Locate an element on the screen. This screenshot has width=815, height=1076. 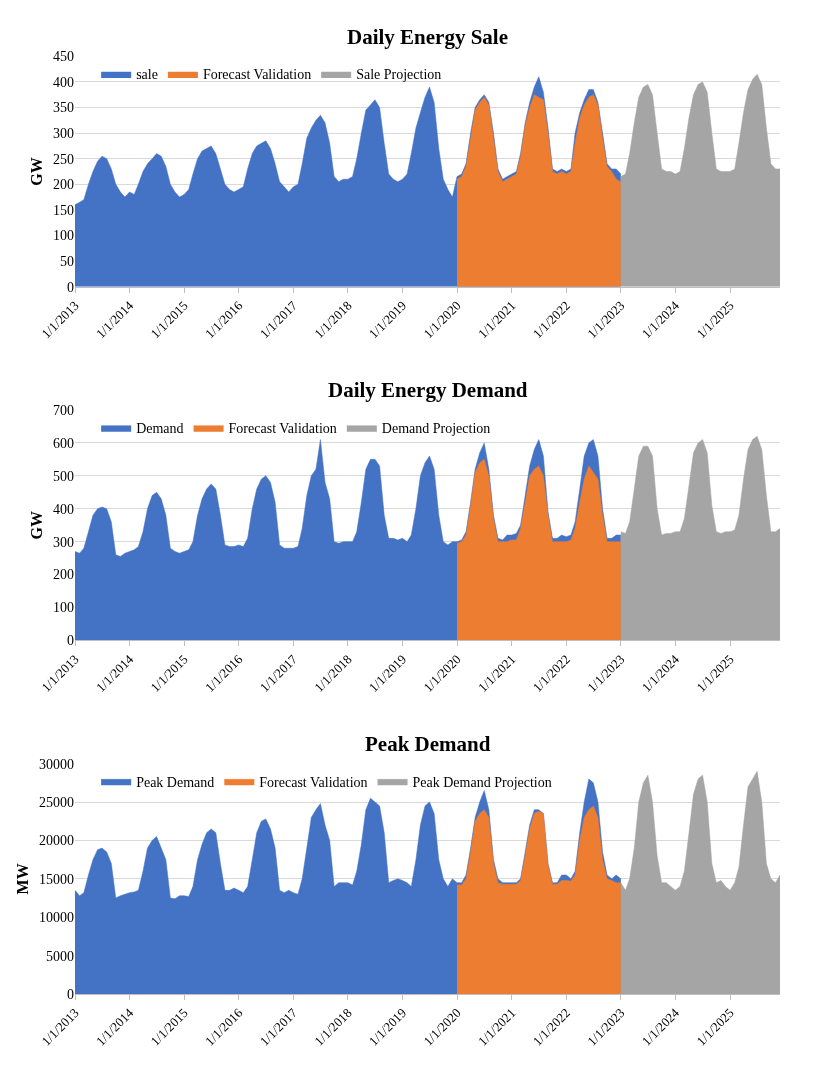
y-tick-label: 15000 is located at coordinates (56, 879).